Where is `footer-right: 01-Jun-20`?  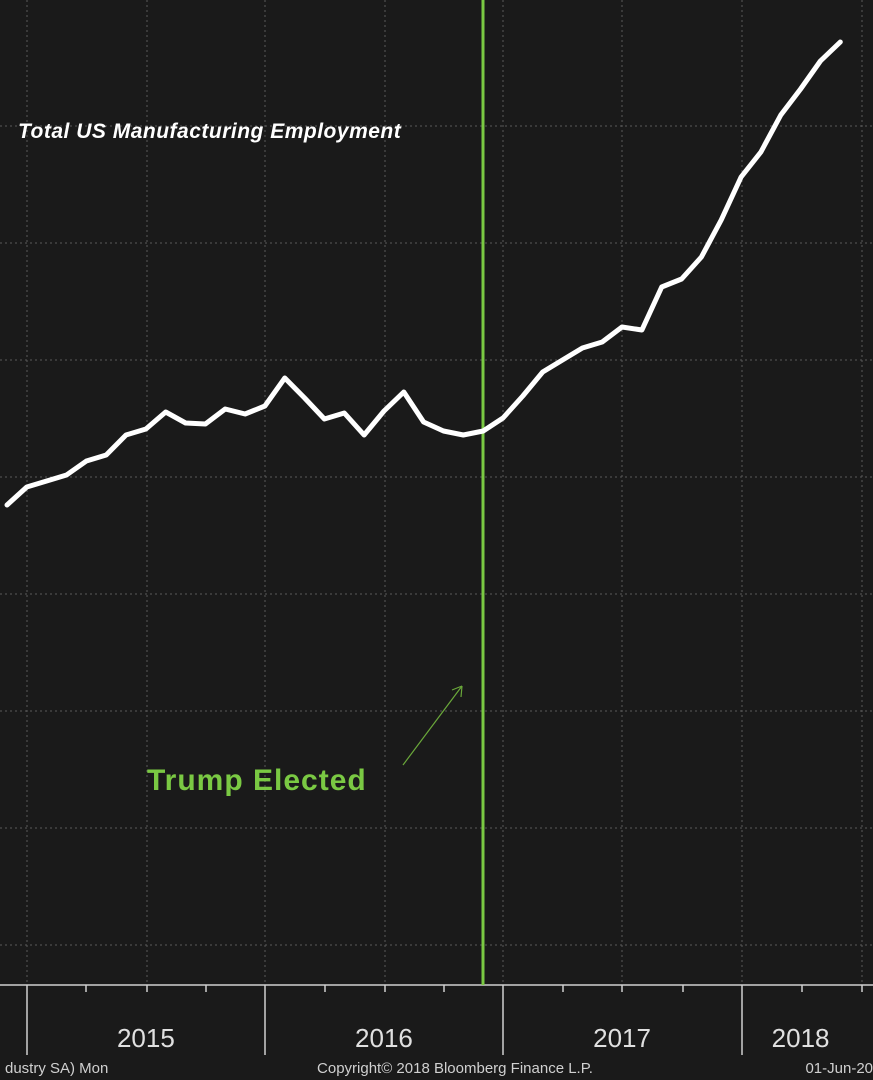
footer-right: 01-Jun-20 is located at coordinates (839, 1068).